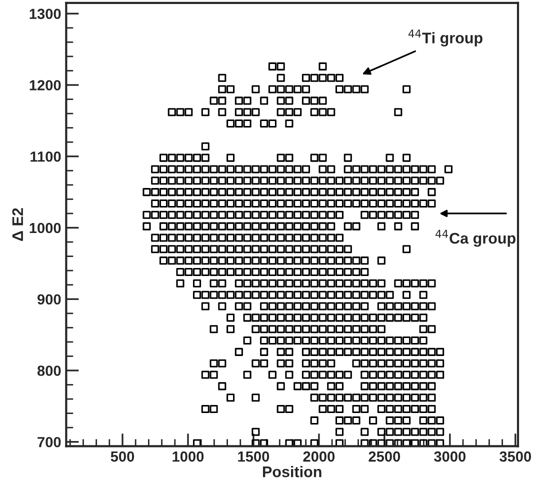  What do you see at coordinates (450, 456) in the screenshot?
I see `x-tick-label: 3000` at bounding box center [450, 456].